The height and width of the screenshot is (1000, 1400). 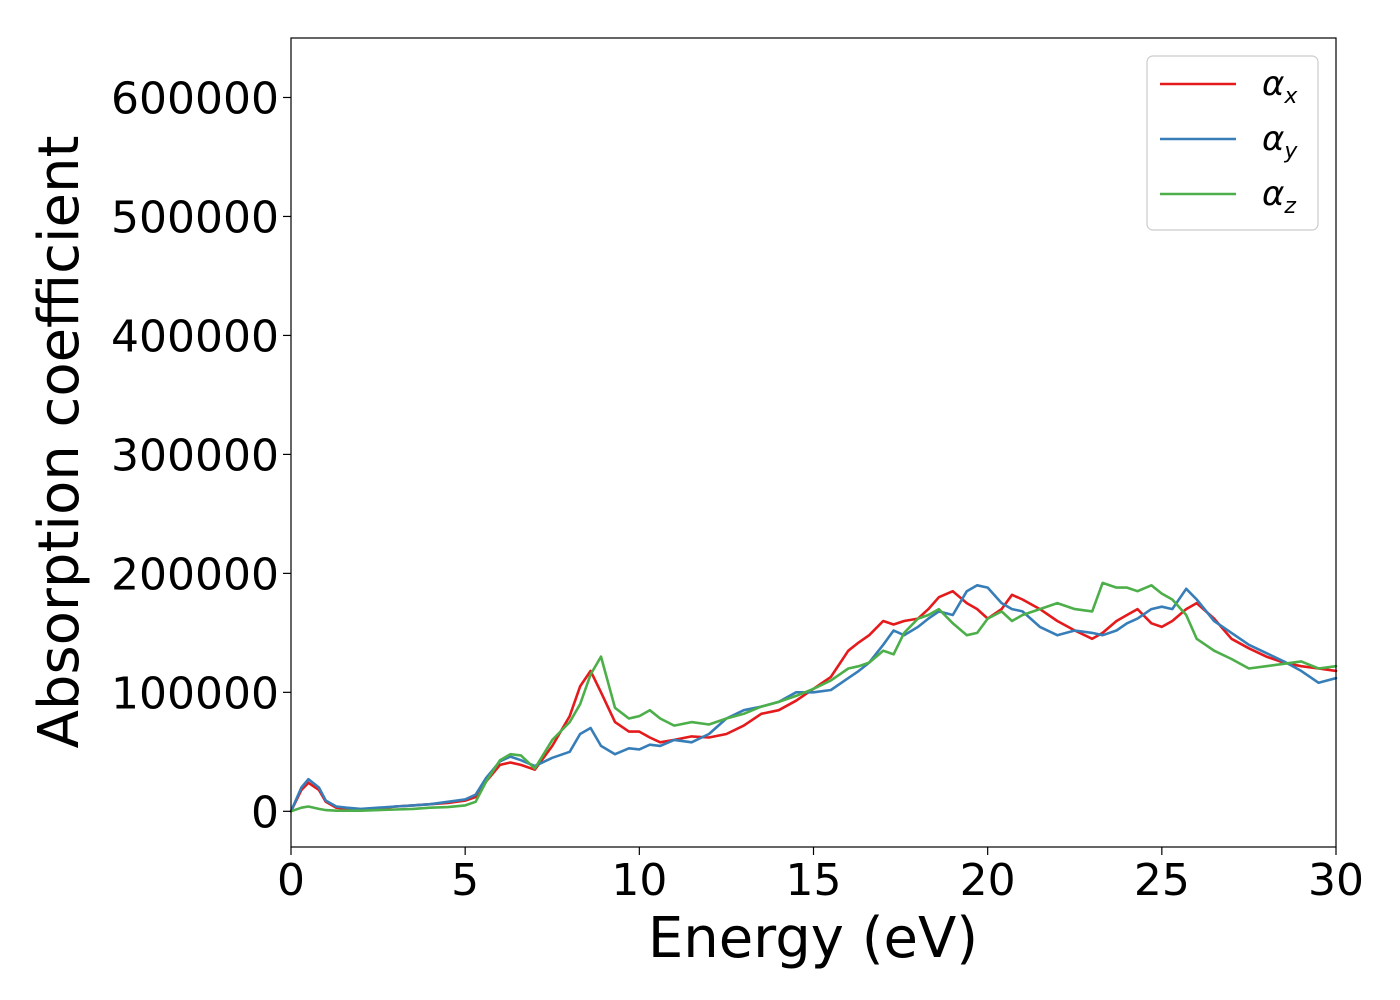 I want to click on x-tick-label: 10, so click(x=639, y=880).